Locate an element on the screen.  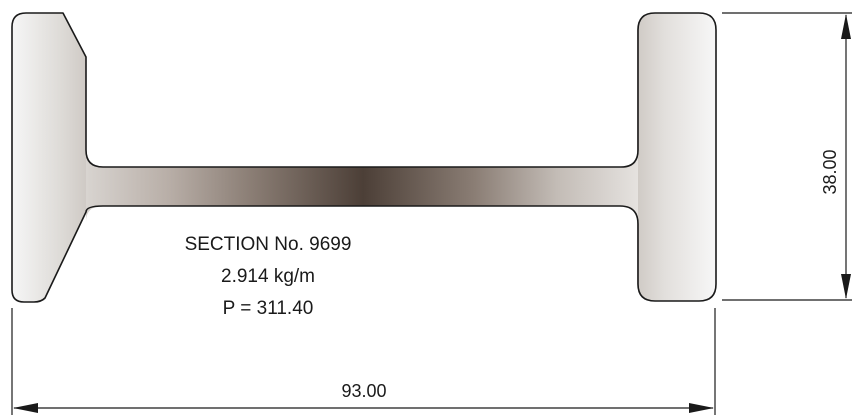
width-value: 93.00 is located at coordinates (363, 391).